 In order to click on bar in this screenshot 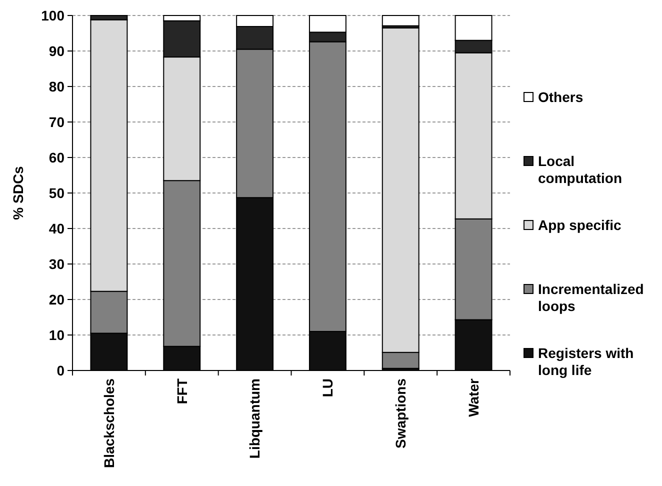, I will do `click(401, 20)`.